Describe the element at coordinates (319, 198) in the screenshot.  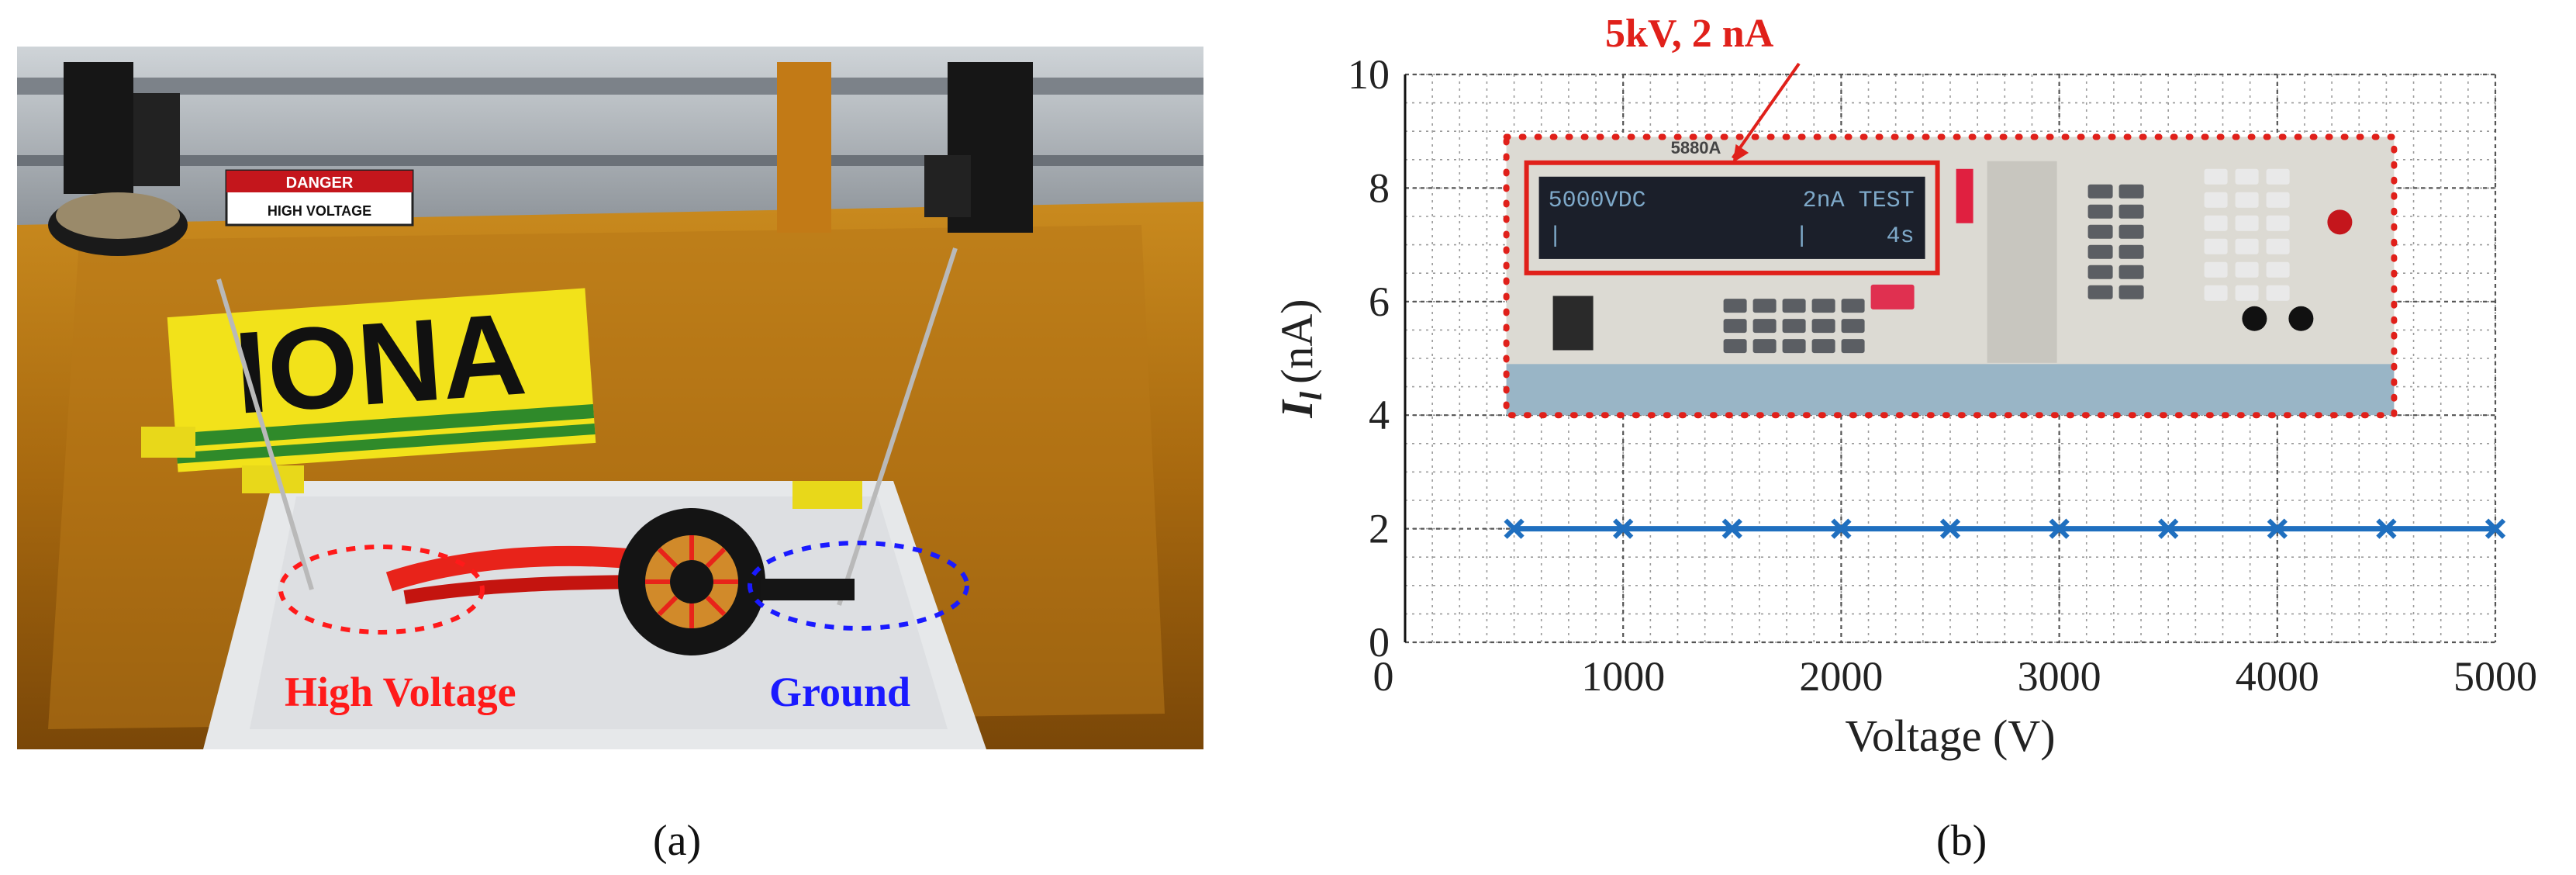
I see `danger-sign: DANGER HIGH VOLTAGE` at that location.